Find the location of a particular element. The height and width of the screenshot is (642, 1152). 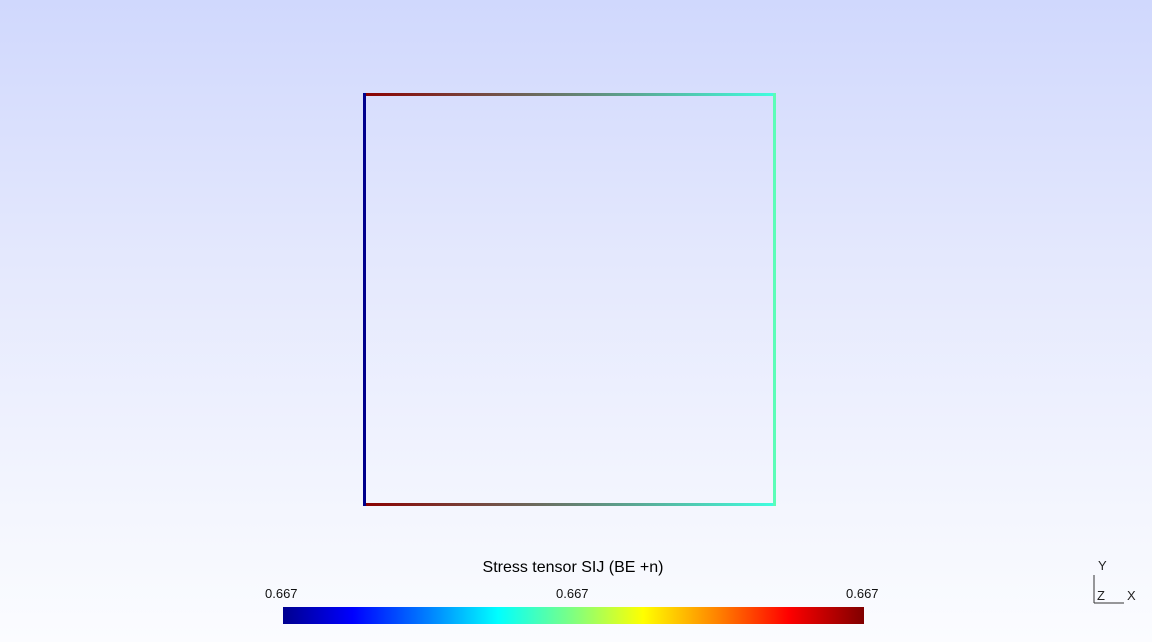

orientation-axes is located at coordinates (1108, 589).